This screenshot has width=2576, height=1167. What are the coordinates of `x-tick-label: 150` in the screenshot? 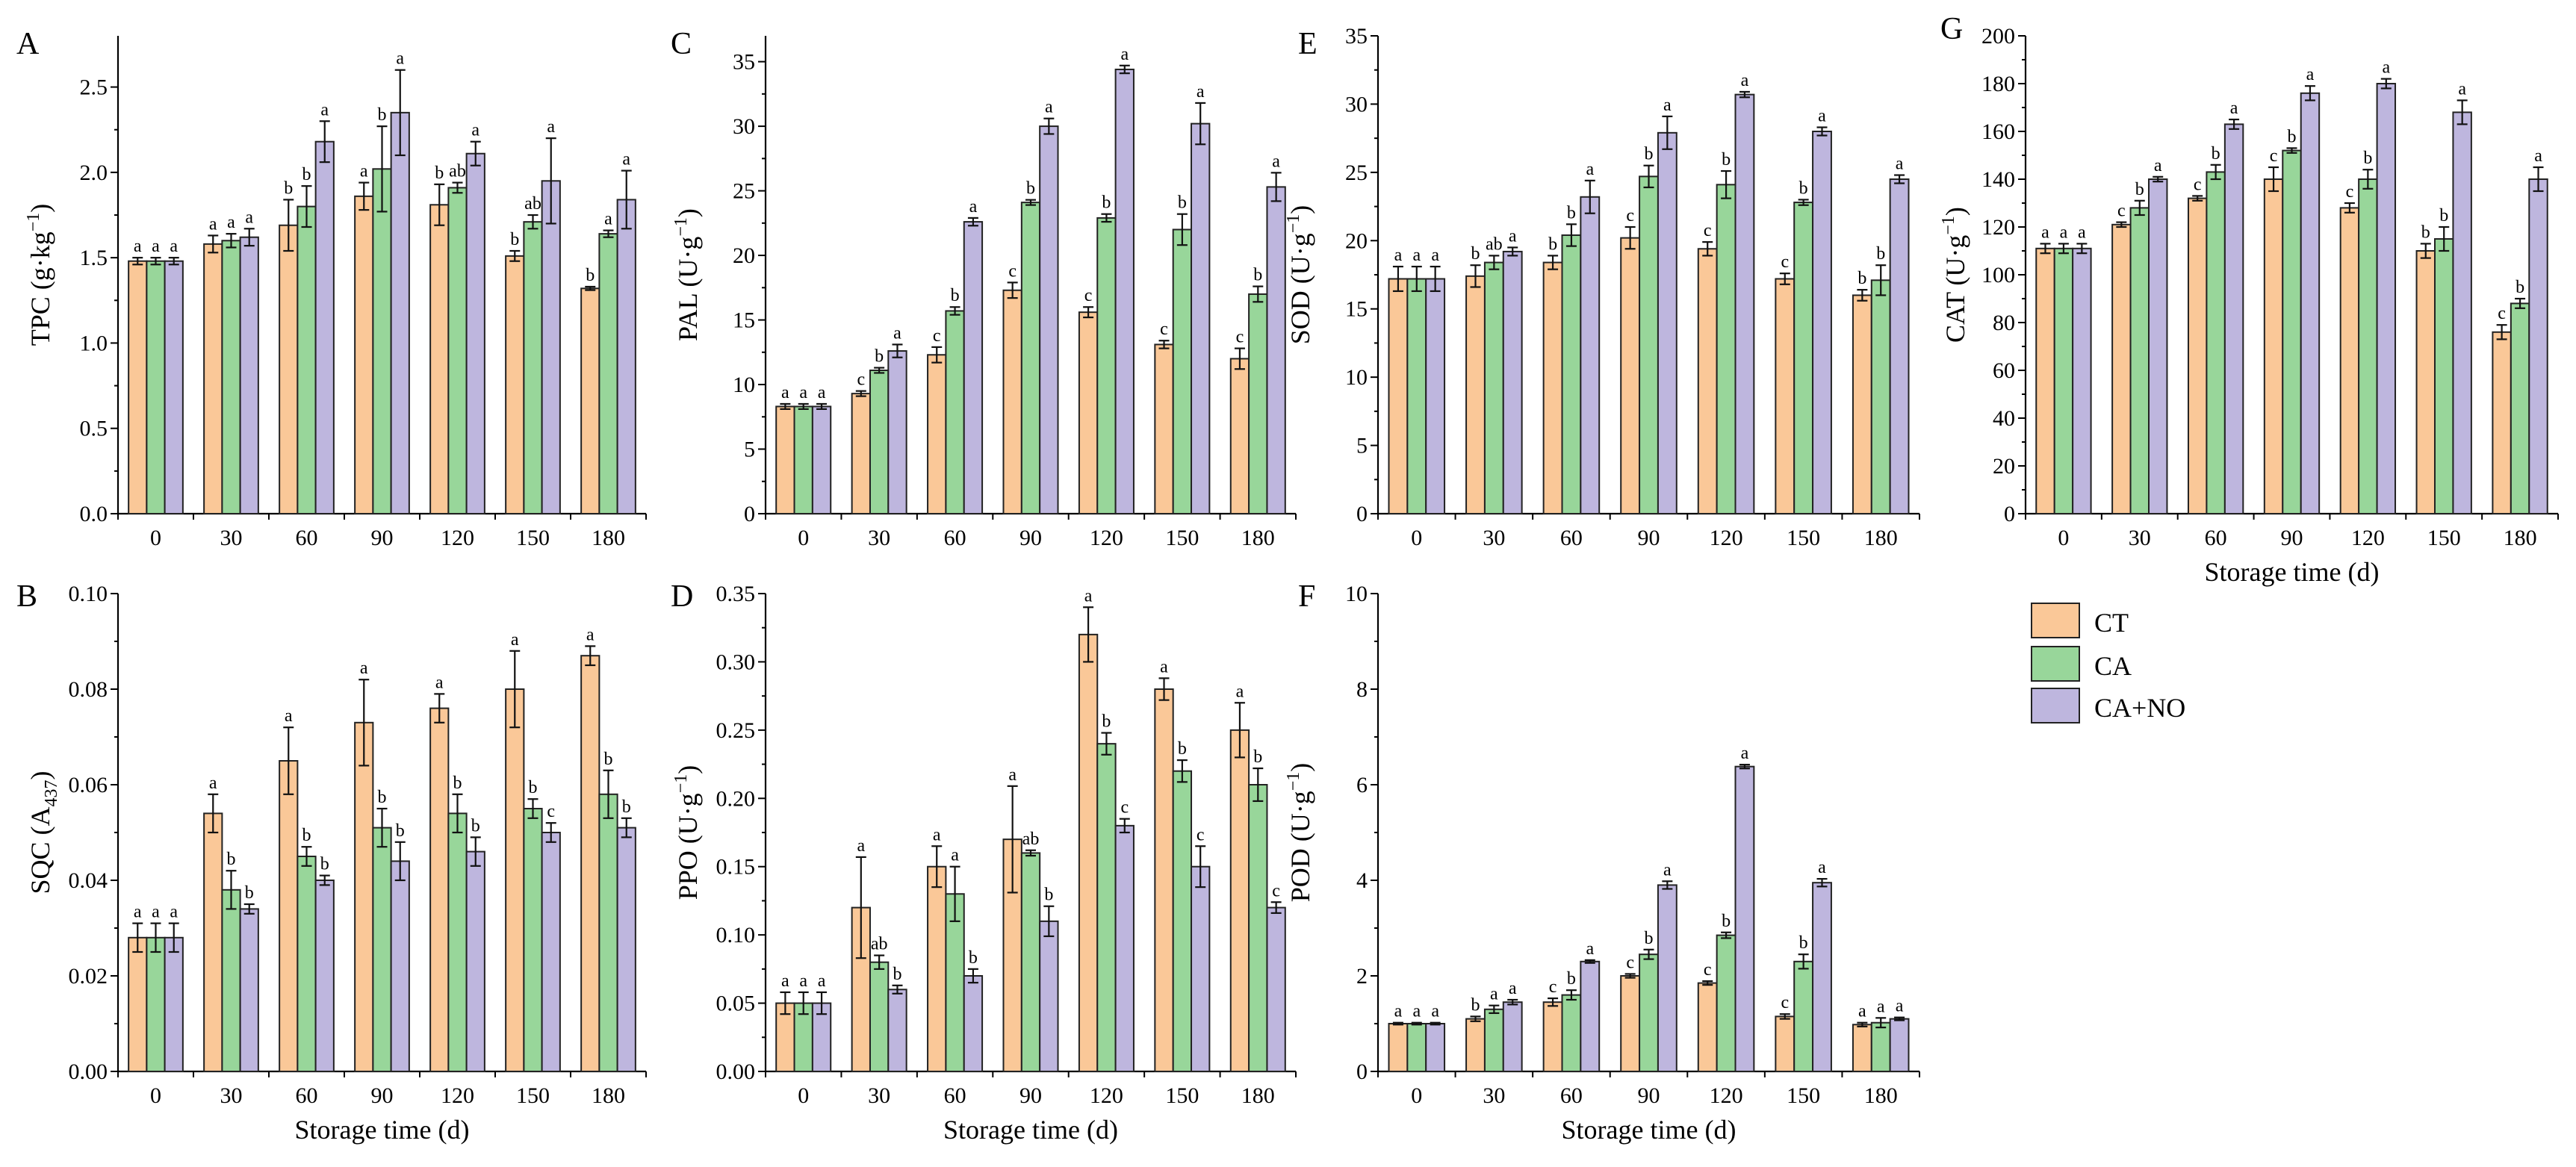 It's located at (1182, 538).